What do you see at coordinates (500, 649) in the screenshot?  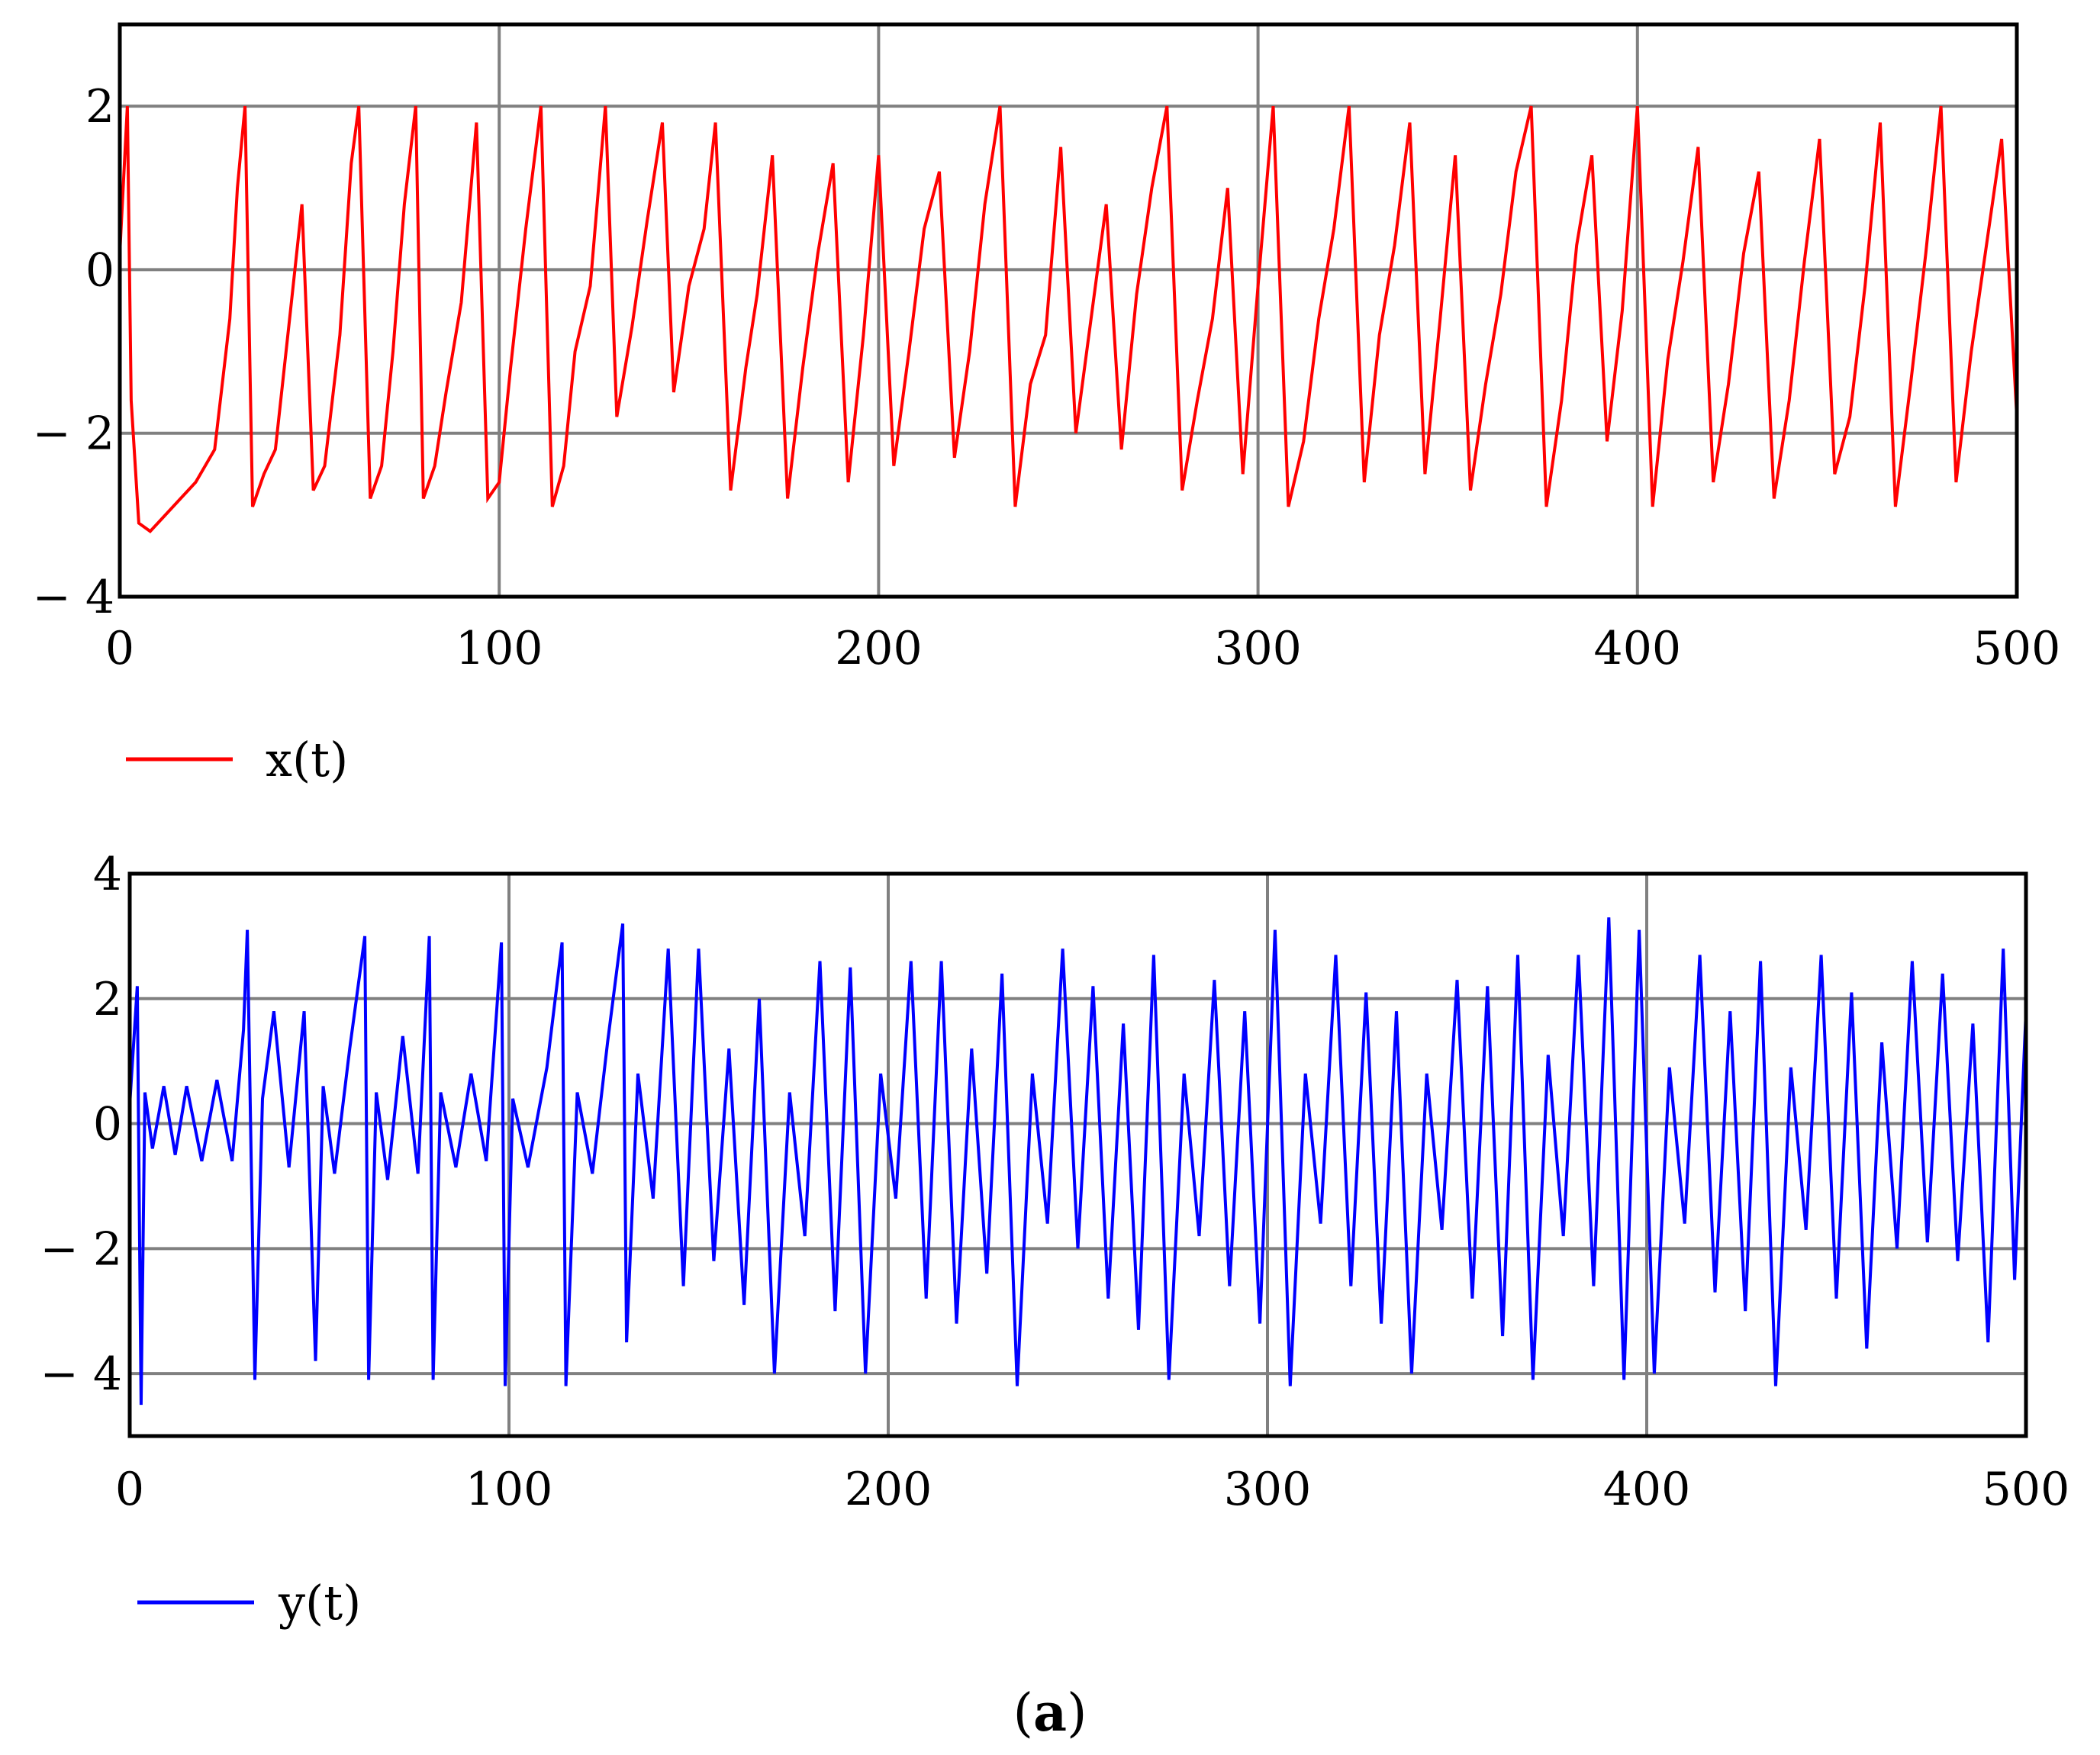 I see `x-xtick-label-100: 100` at bounding box center [500, 649].